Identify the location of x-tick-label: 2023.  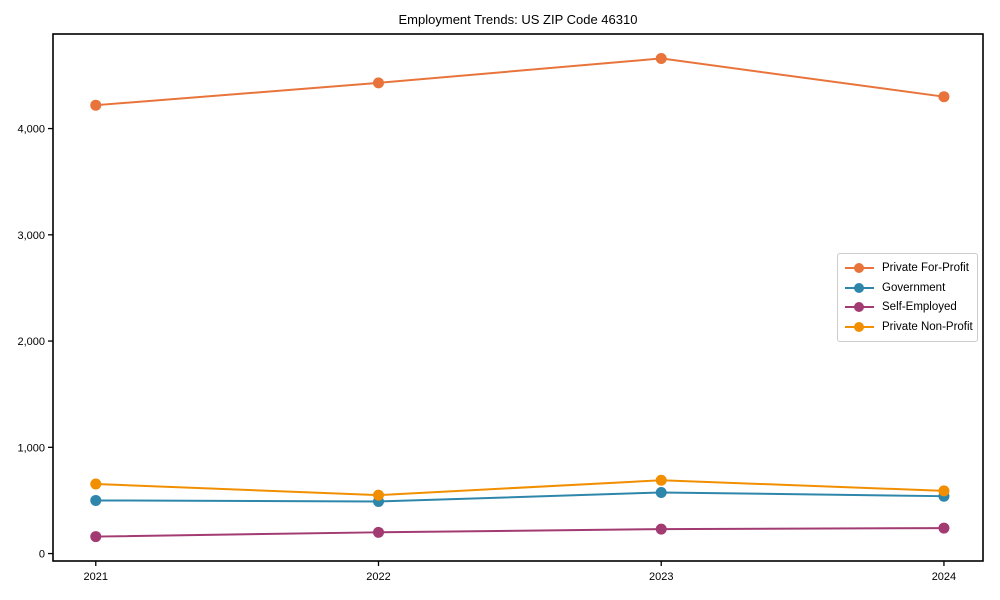
(661, 577).